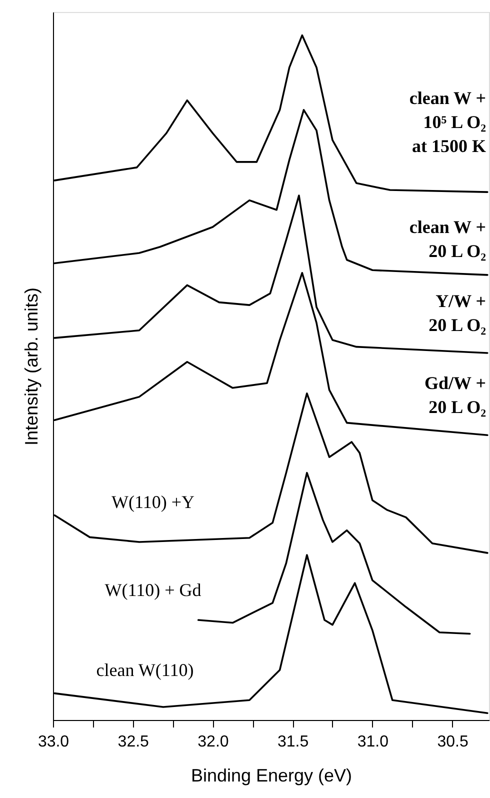 This screenshot has height=798, width=490. What do you see at coordinates (145, 670) in the screenshot?
I see `series-label: clean W(110)` at bounding box center [145, 670].